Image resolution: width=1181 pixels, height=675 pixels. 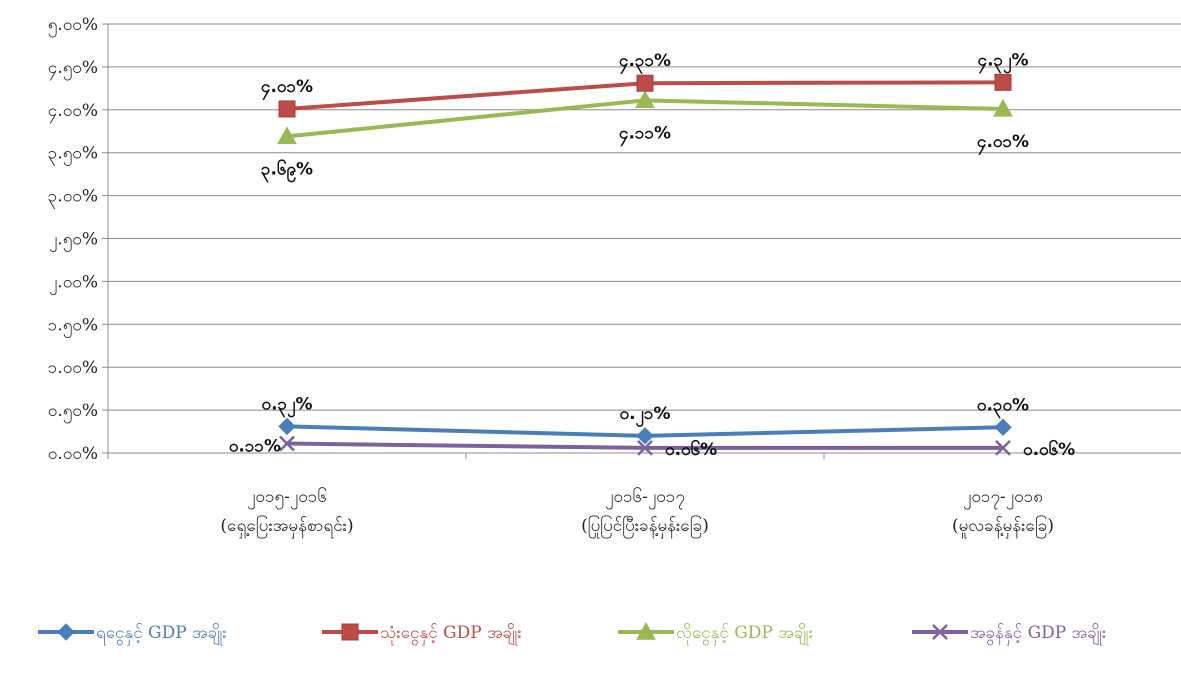 What do you see at coordinates (645, 135) in the screenshot?
I see `data-label: ၄.၁၁%` at bounding box center [645, 135].